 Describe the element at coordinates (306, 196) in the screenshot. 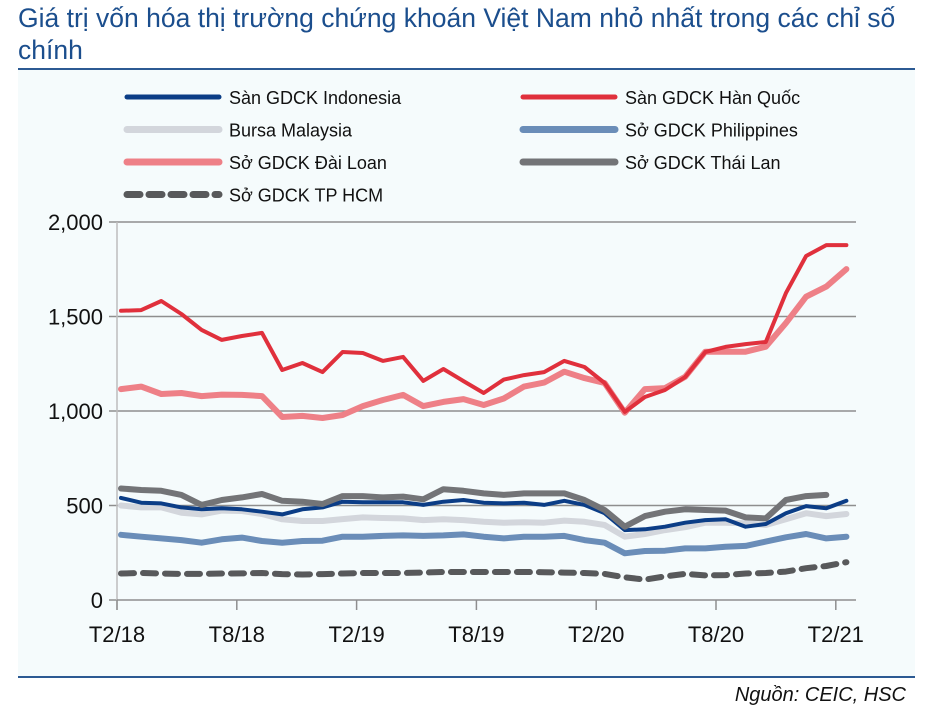

I see `legend-label: Sở GDCK TP HCM` at that location.